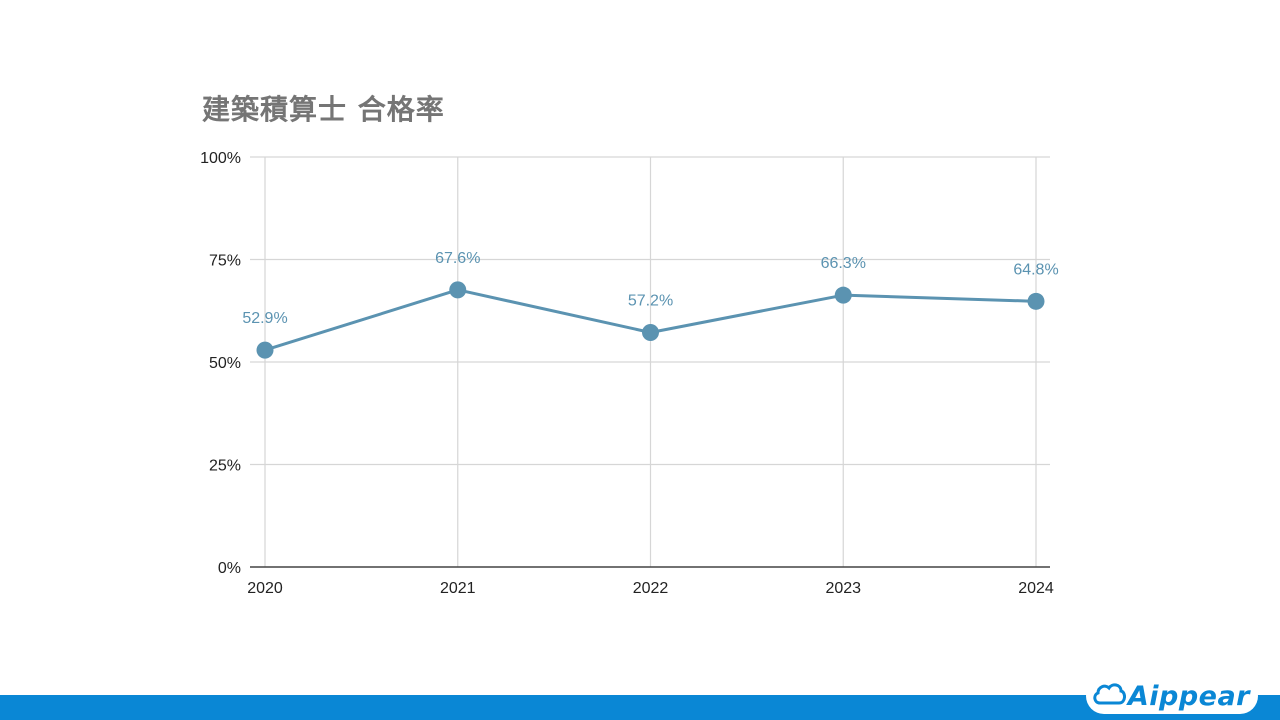 The image size is (1280, 720). What do you see at coordinates (225, 363) in the screenshot?
I see `y-tick-label: 50%` at bounding box center [225, 363].